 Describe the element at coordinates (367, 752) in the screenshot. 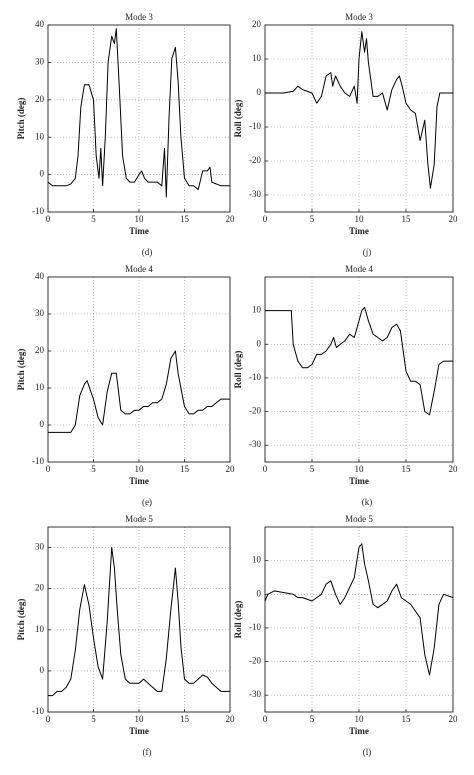

I see `panel-caption: (l)` at that location.